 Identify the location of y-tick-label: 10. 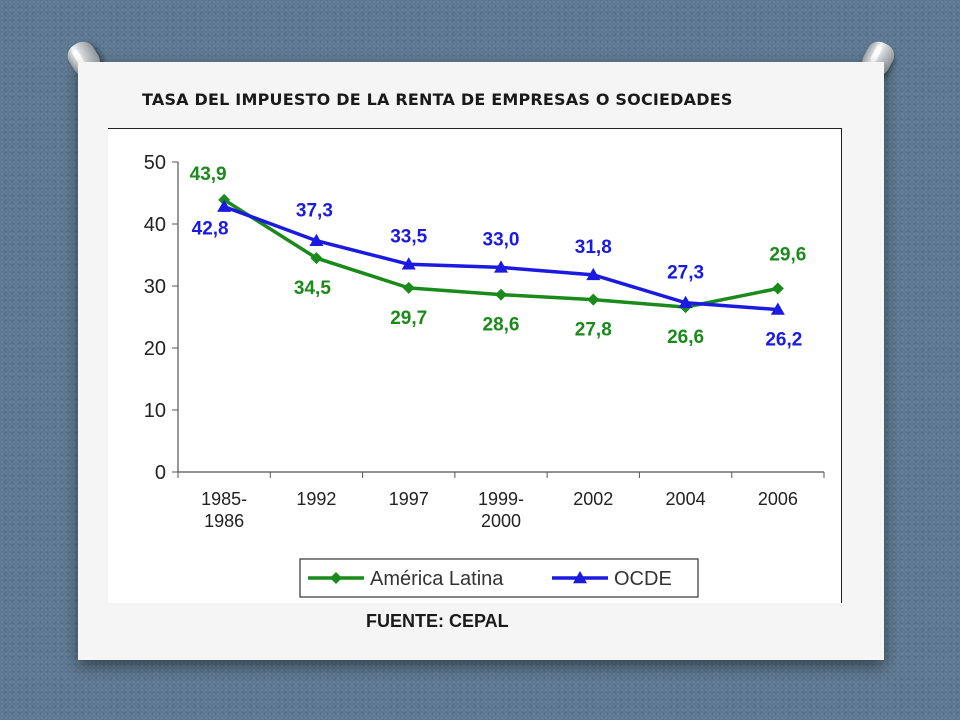
(155, 411).